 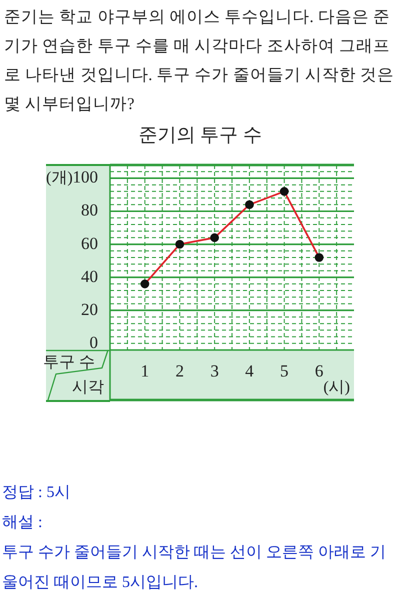 I want to click on x-tick-label: 1, so click(x=145, y=371).